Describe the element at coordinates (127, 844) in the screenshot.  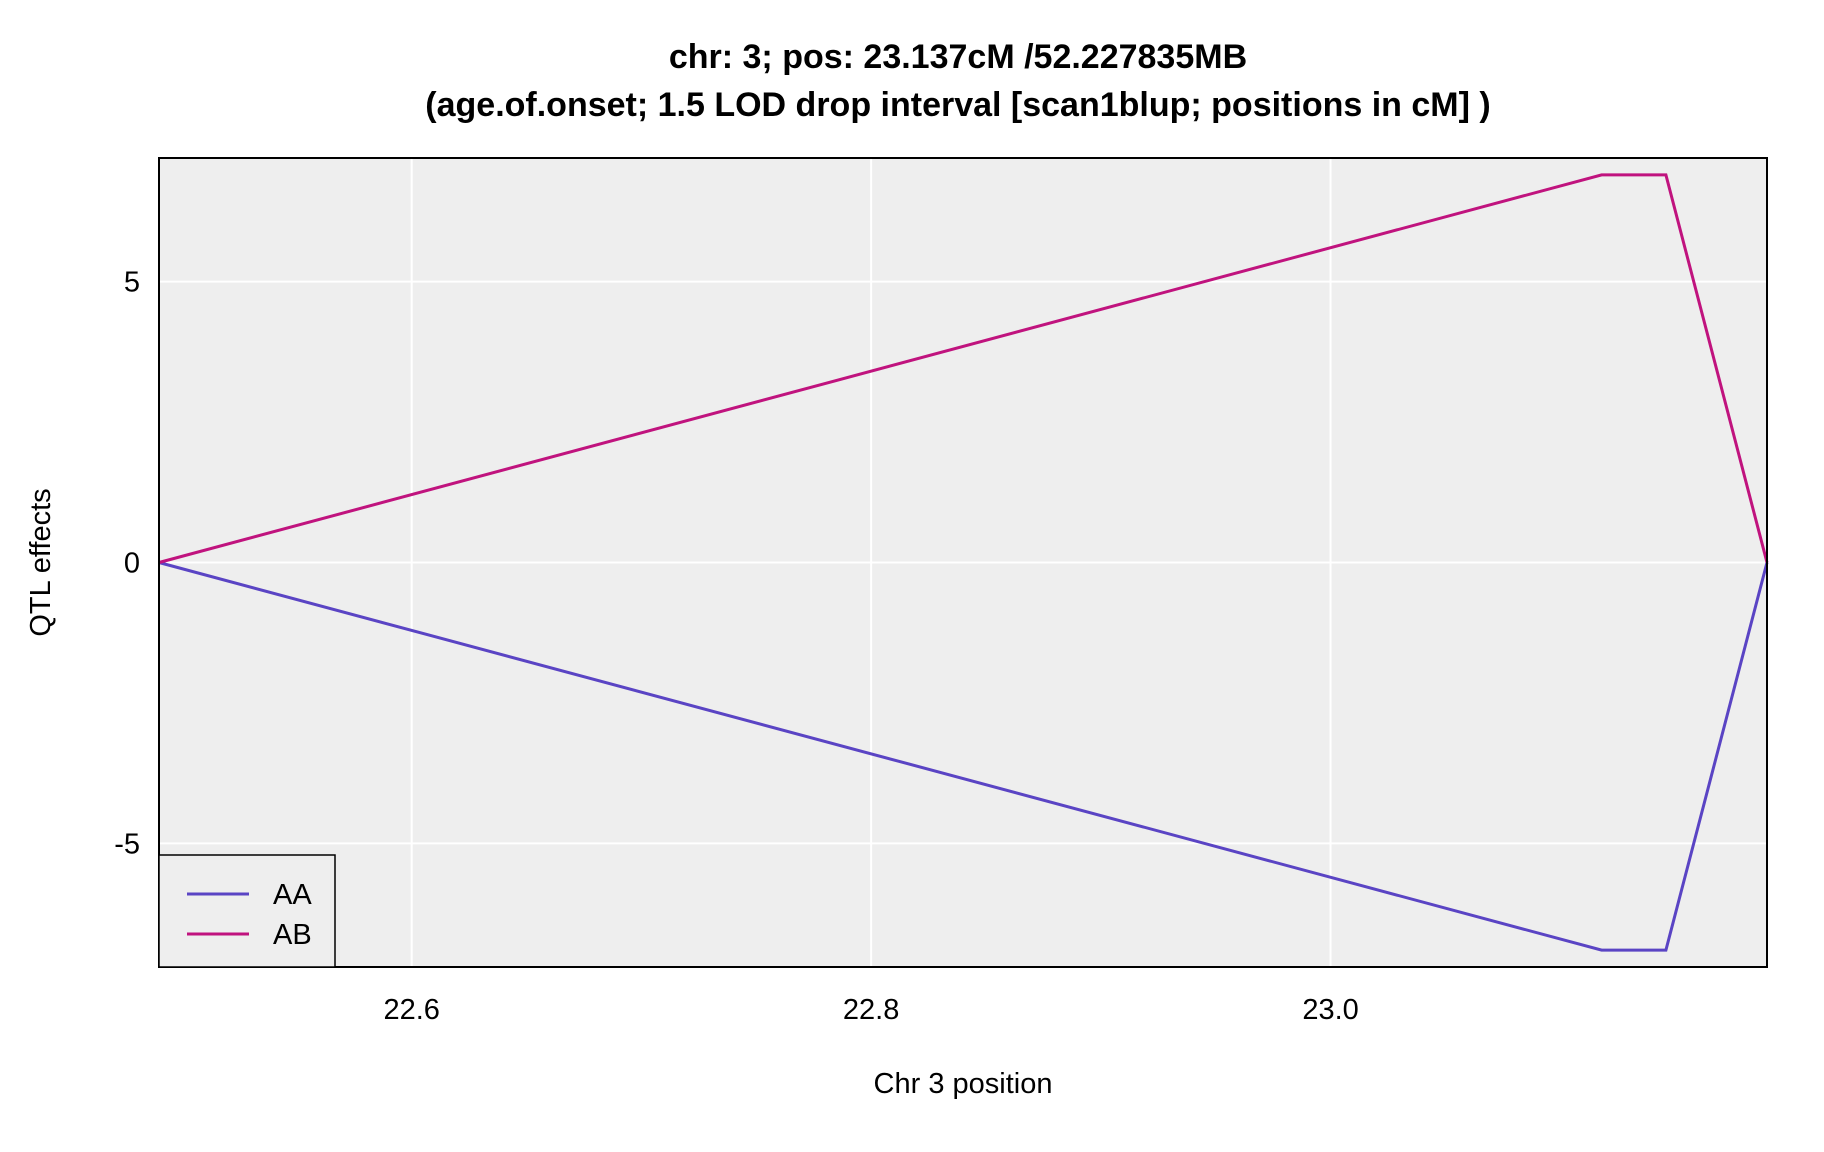
I see `y-tick-label: -5` at that location.